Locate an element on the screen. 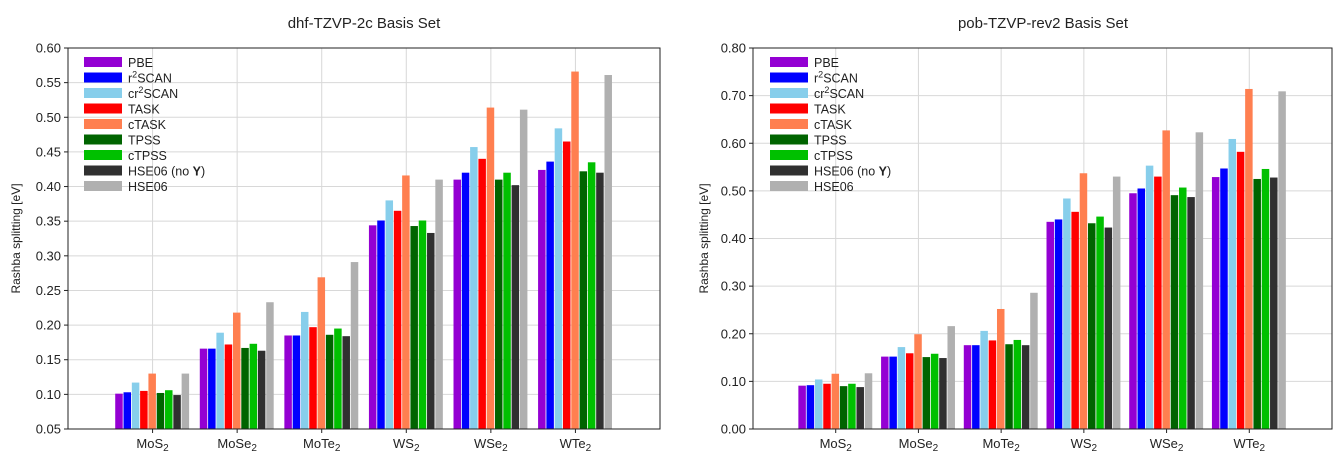  bar-pbe-wte is located at coordinates (1215, 303).